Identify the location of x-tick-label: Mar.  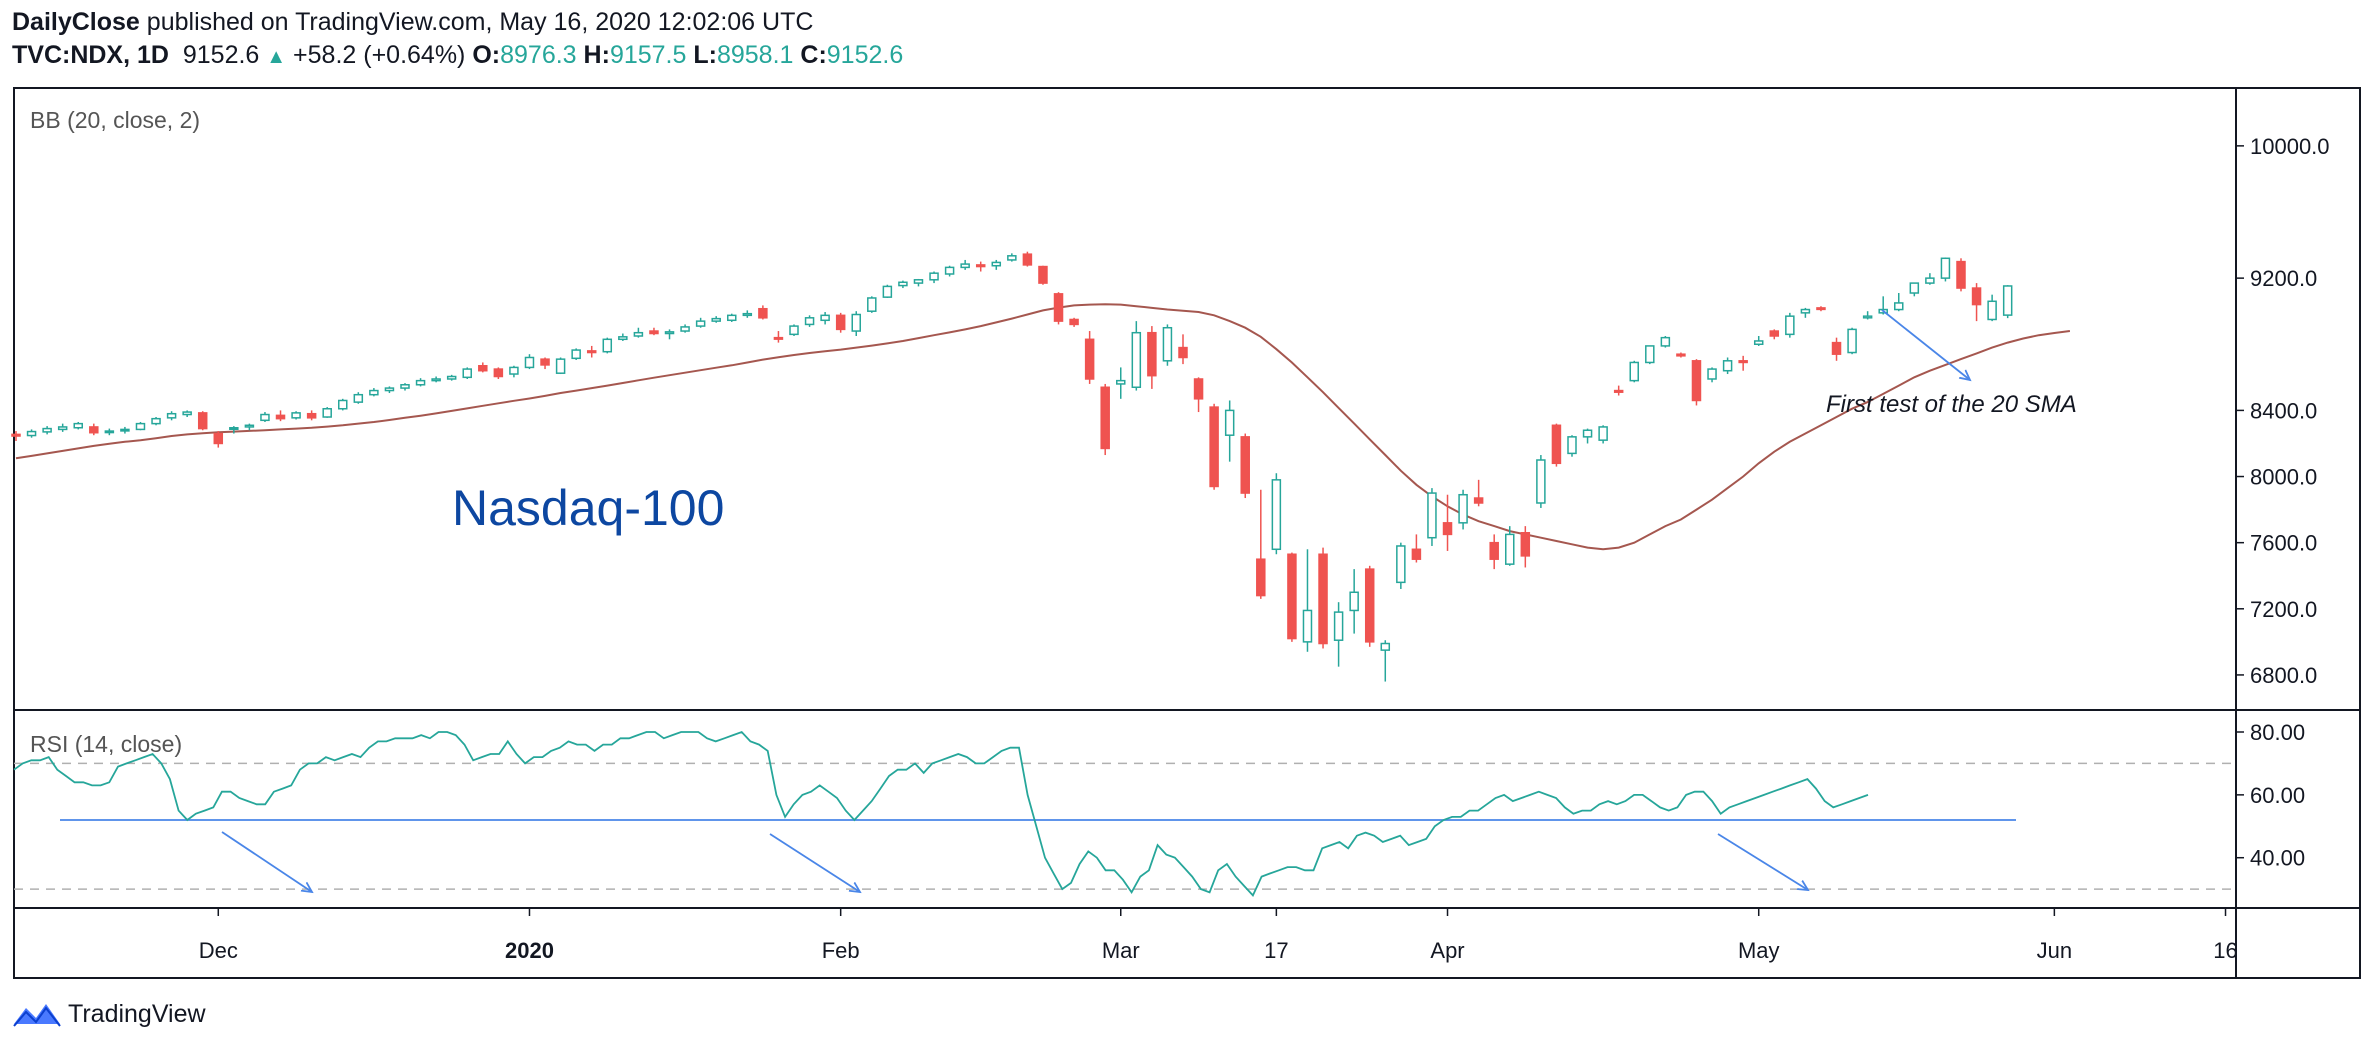
(1121, 950).